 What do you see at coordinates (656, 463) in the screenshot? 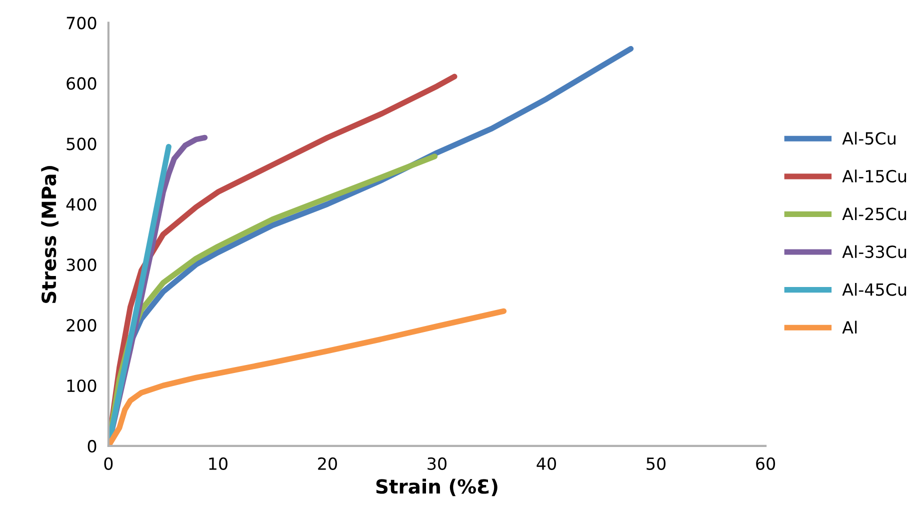
I see `x-tick-label: 50` at bounding box center [656, 463].